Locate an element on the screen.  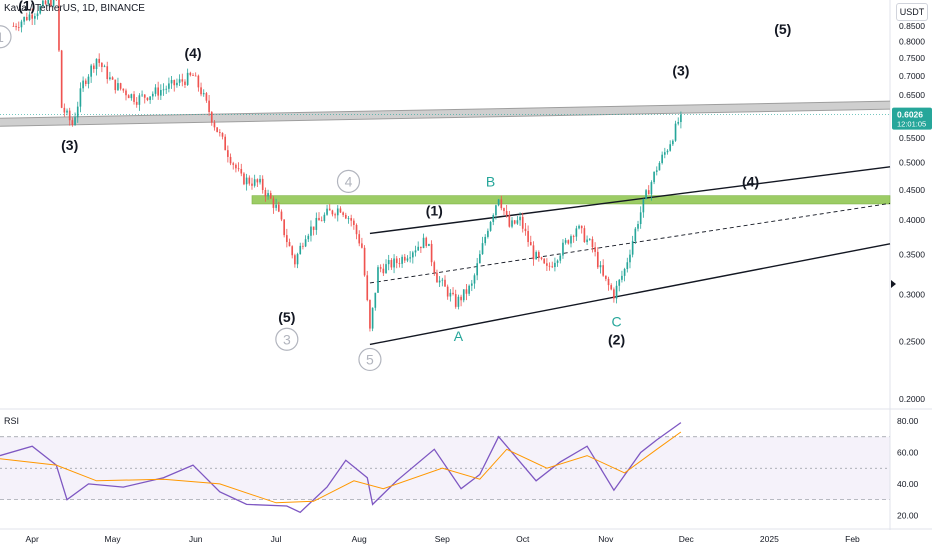
axis-marker is located at coordinates (893, 284).